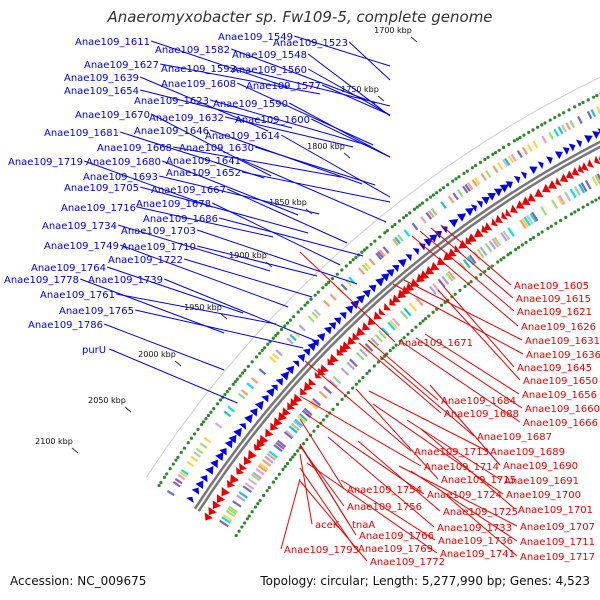 Image resolution: width=600 pixels, height=600 pixels. I want to click on reverse-gene-label: Anae109_1626, so click(558, 327).